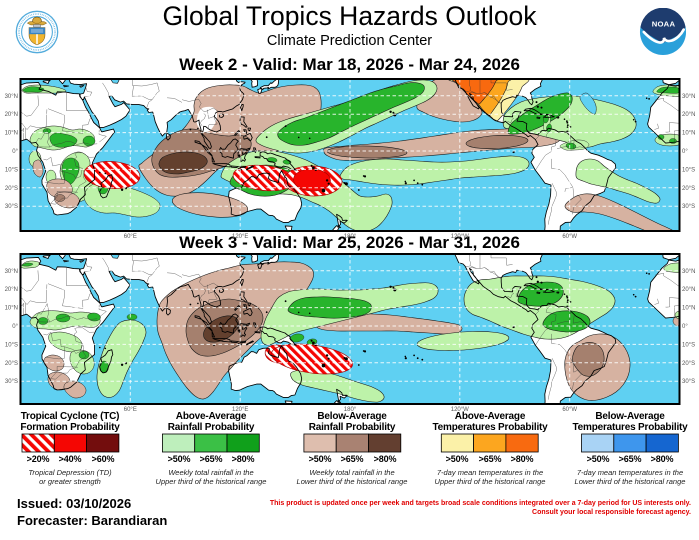  What do you see at coordinates (664, 24) in the screenshot?
I see `svg-text: NOAA` at bounding box center [664, 24].